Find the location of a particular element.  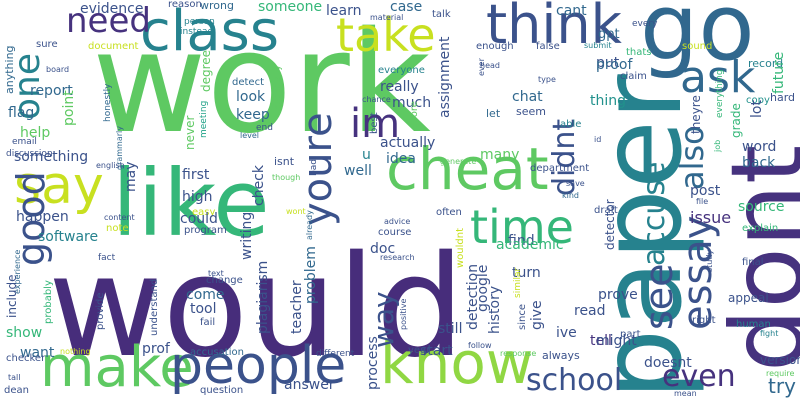

cloud-word: lot is located at coordinates (757, 109).